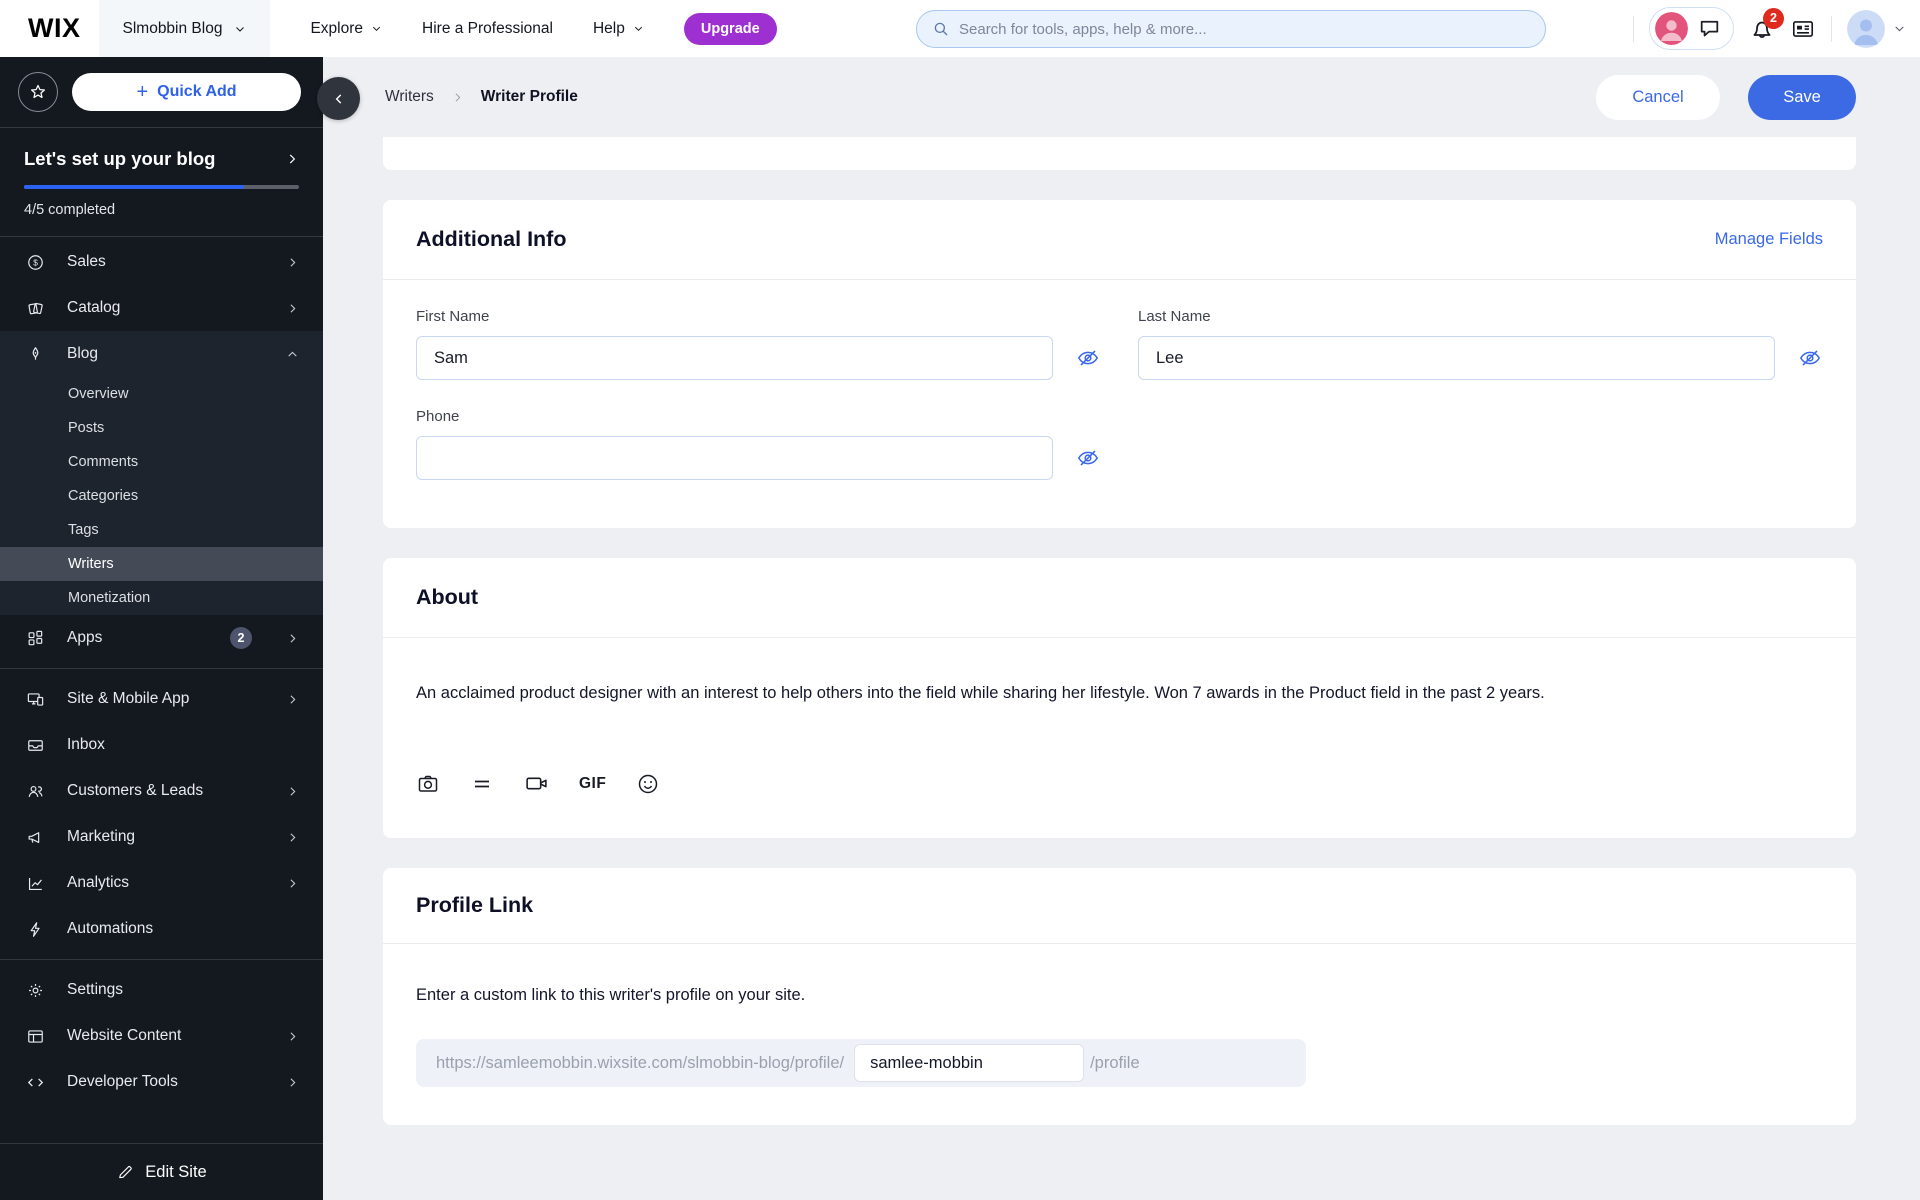  Describe the element at coordinates (161, 1036) in the screenshot. I see `sidebar-item-website-content: Website Content` at that location.